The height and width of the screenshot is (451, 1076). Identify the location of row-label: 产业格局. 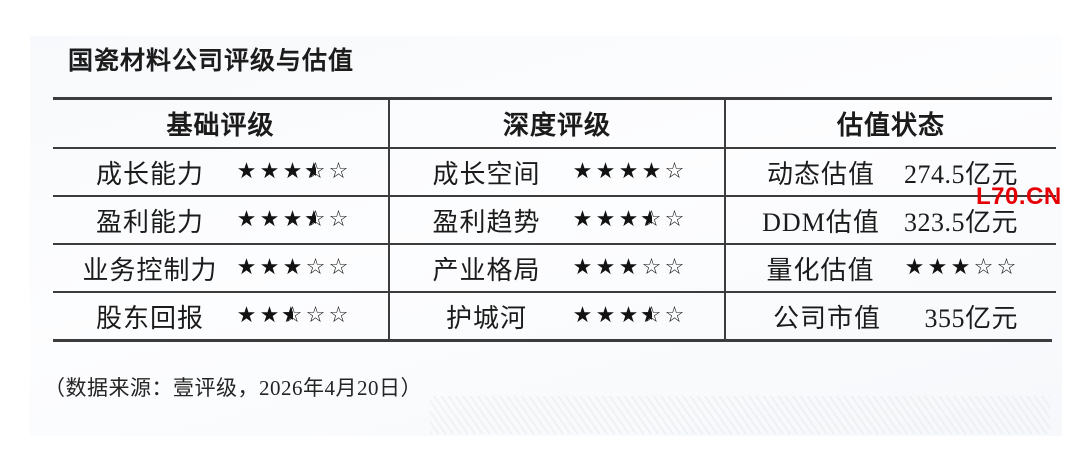
(486, 270).